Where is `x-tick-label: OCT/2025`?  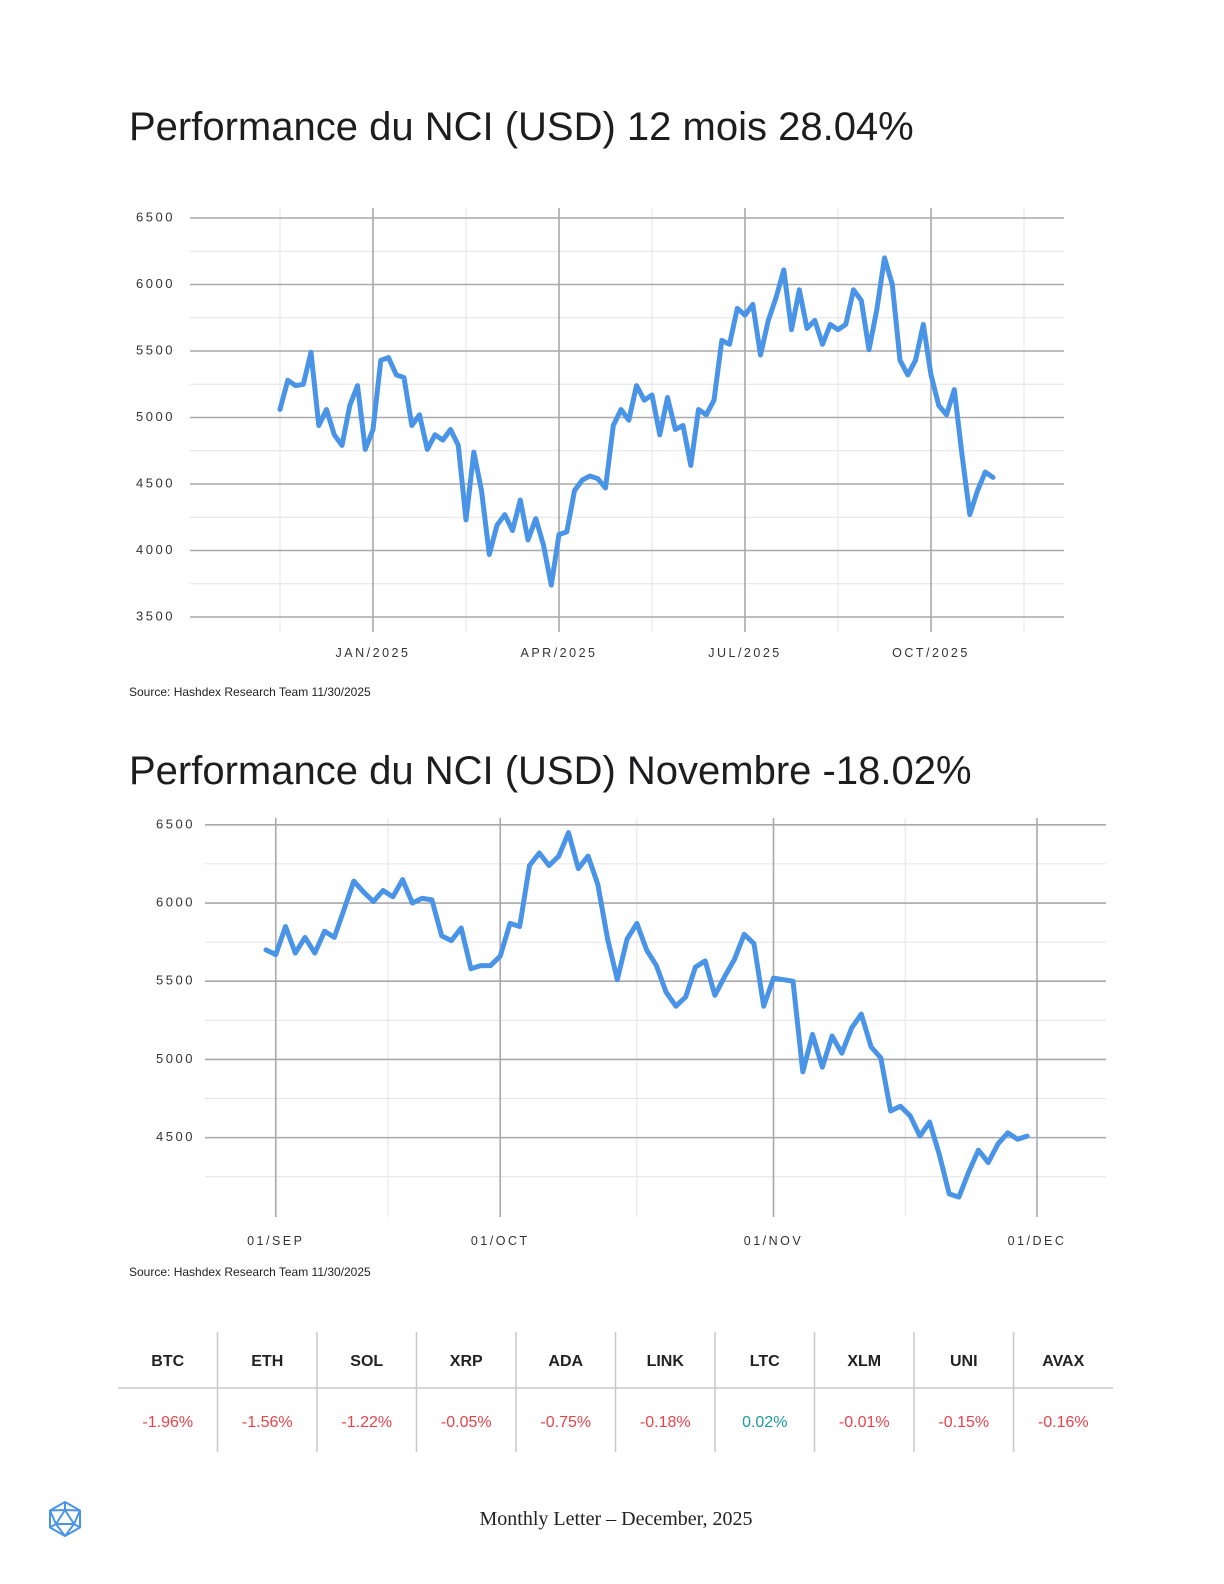 x-tick-label: OCT/2025 is located at coordinates (931, 653).